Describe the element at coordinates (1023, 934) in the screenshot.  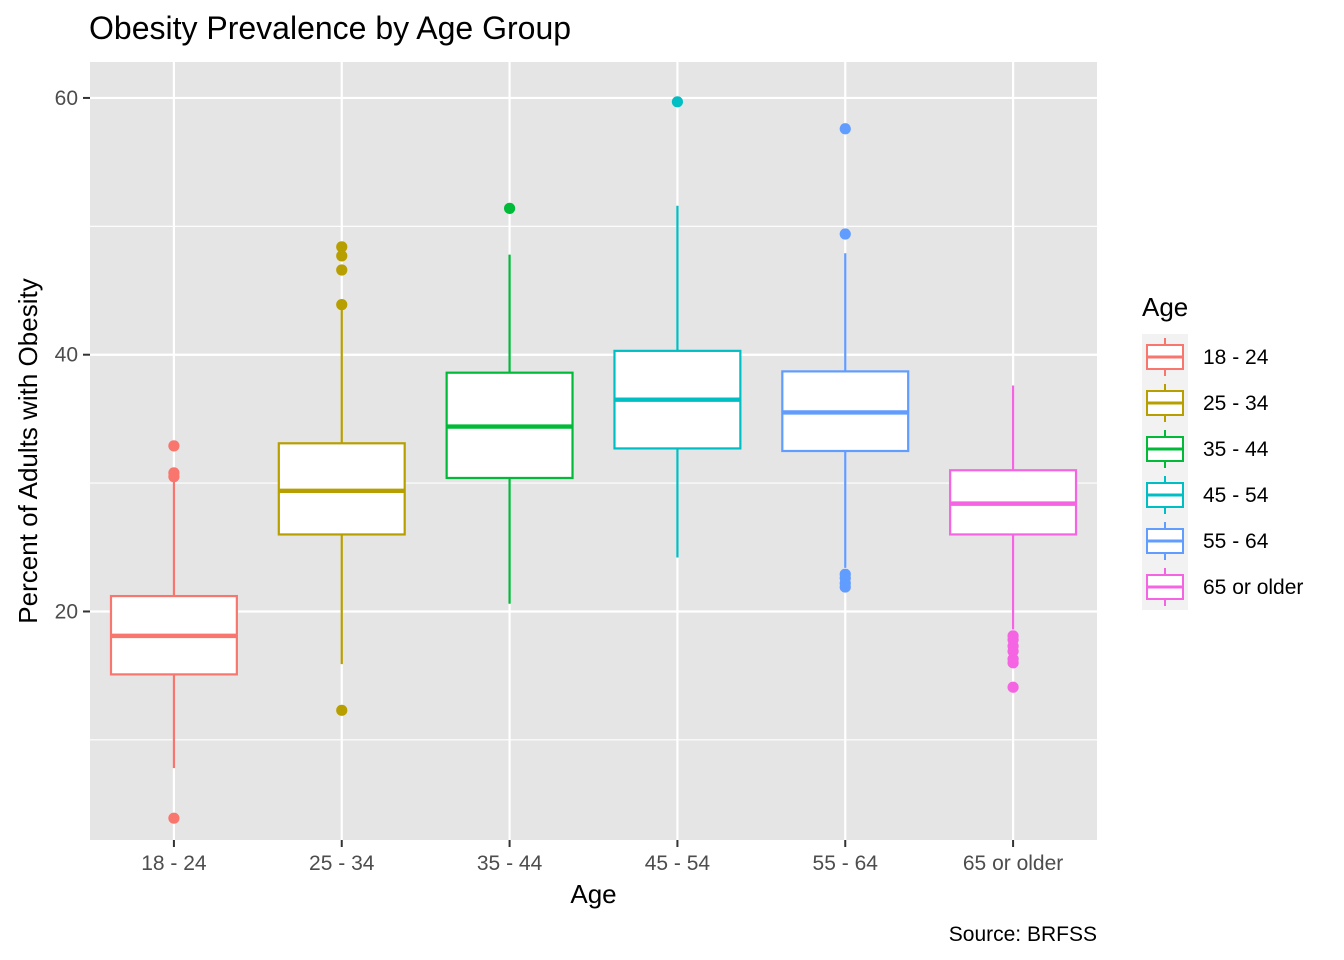
I see `caption: Source: BRFSS` at that location.